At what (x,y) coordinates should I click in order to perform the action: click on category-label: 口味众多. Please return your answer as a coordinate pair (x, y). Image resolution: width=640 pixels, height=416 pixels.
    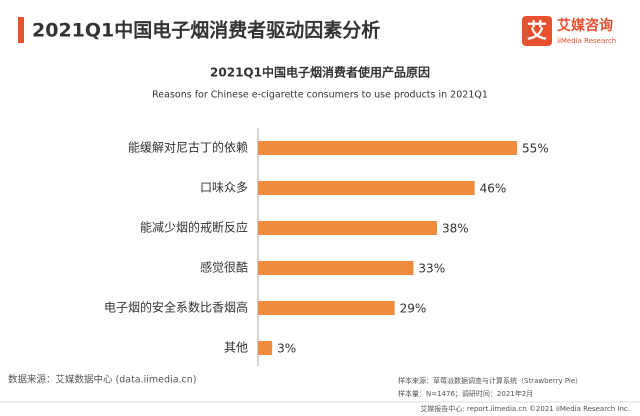
    Looking at the image, I should click on (224, 188).